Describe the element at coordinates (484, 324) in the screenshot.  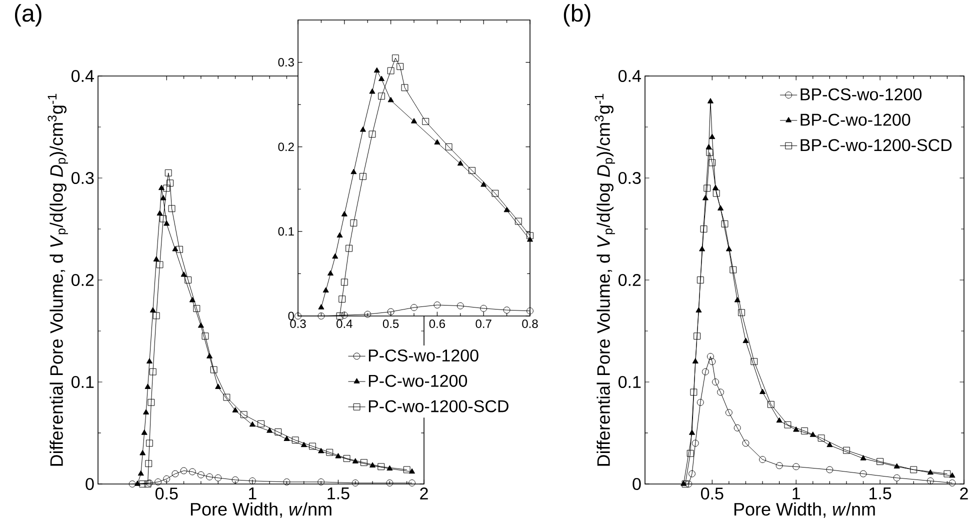
I see `x-tick-label: 0.7` at that location.